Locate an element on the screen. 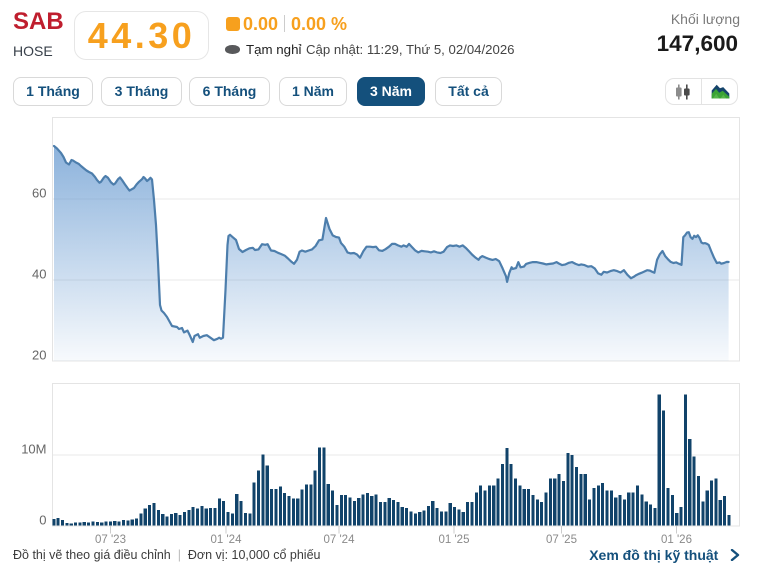 The width and height of the screenshot is (757, 569). svg-text: 01 '25 is located at coordinates (454, 540).